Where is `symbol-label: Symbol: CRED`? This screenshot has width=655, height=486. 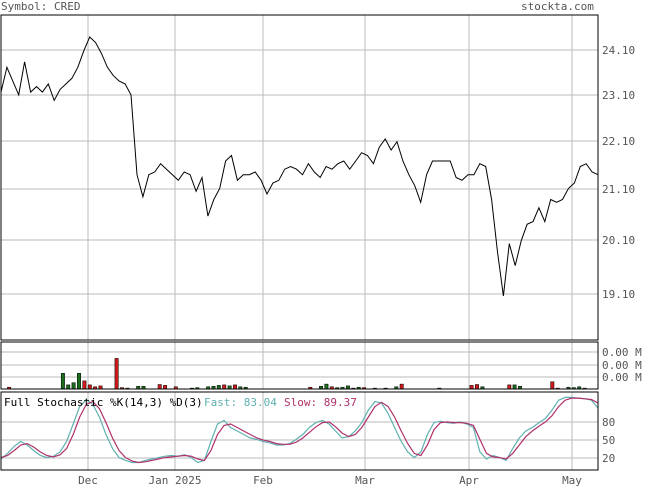
symbol-label: Symbol: CRED is located at coordinates (41, 6).